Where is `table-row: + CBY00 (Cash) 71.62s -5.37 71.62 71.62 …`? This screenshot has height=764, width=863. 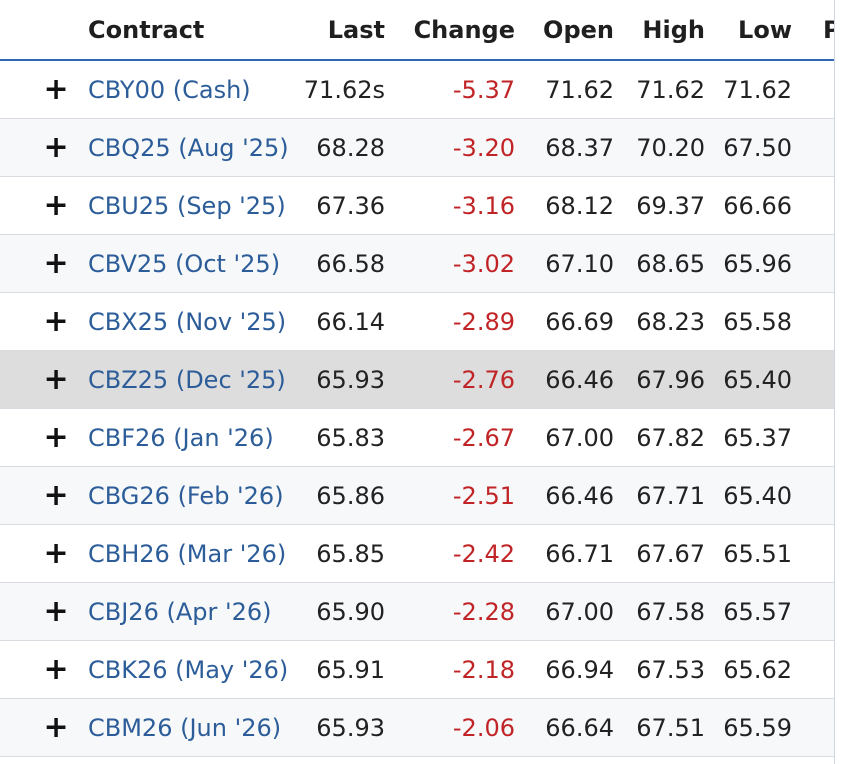 table-row: + CBY00 (Cash) 71.62s -5.37 71.62 71.62 … is located at coordinates (417, 90).